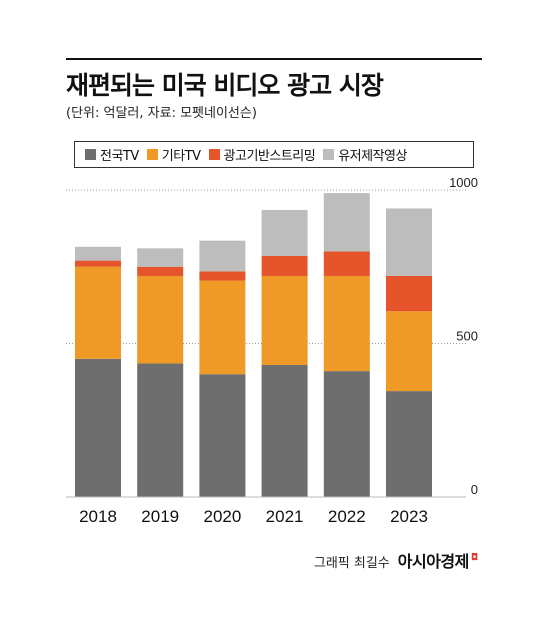 The width and height of the screenshot is (550, 625). Describe the element at coordinates (396, 560) in the screenshot. I see `chart-footer: 그래픽 최길수 아시아경제 ◘` at that location.